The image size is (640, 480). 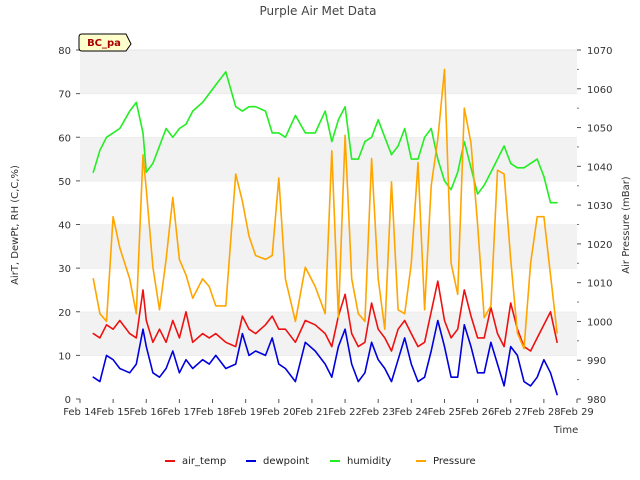 I want to click on station-badge-label: BC_pa, so click(x=104, y=43).